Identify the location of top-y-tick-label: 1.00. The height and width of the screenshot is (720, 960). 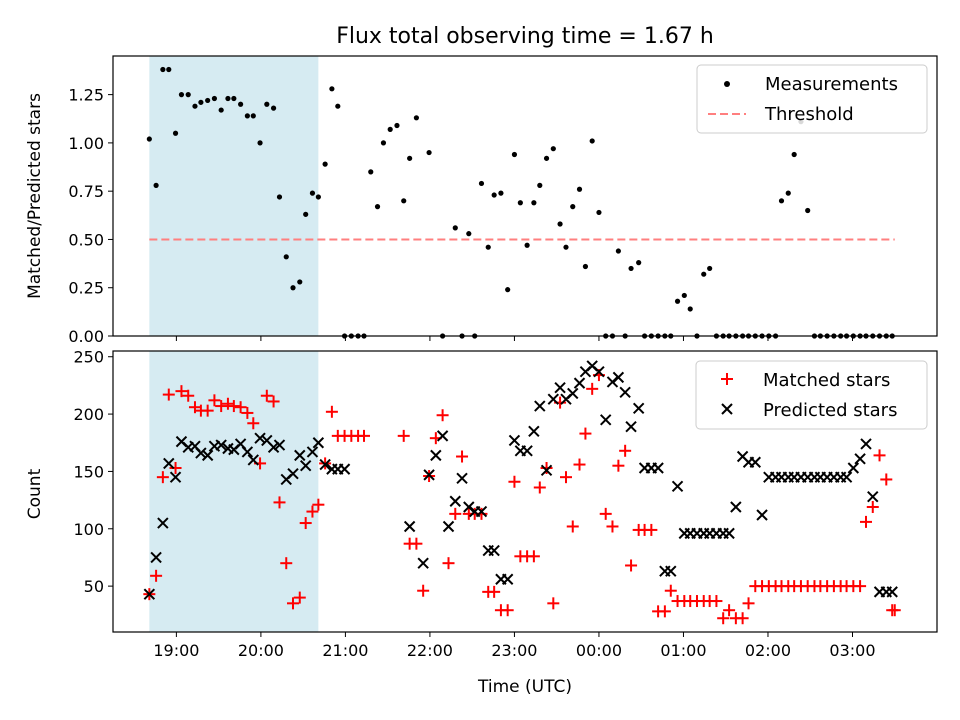
(86, 143).